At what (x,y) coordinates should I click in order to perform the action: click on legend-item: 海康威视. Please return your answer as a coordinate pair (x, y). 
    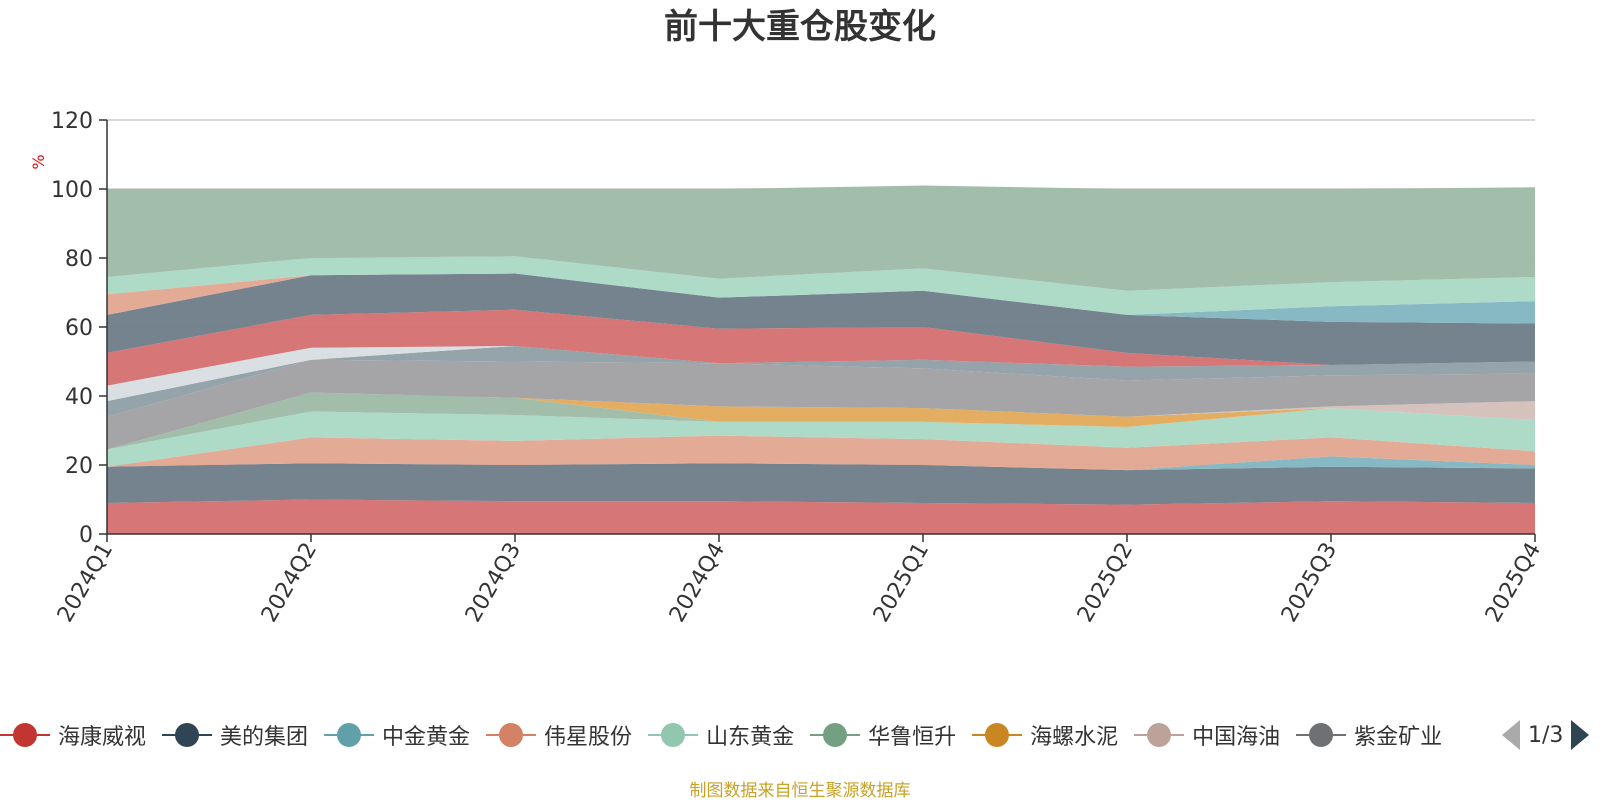
    Looking at the image, I should click on (73, 735).